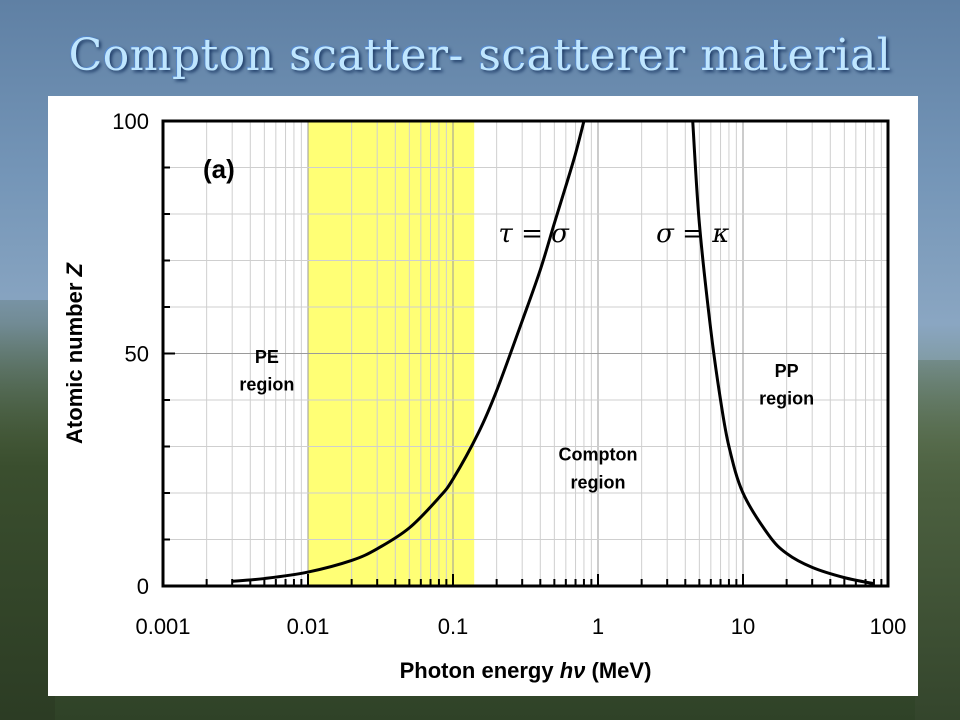 This screenshot has width=960, height=720. Describe the element at coordinates (534, 234) in the screenshot. I see `curve-equation-label: τ = σ` at that location.